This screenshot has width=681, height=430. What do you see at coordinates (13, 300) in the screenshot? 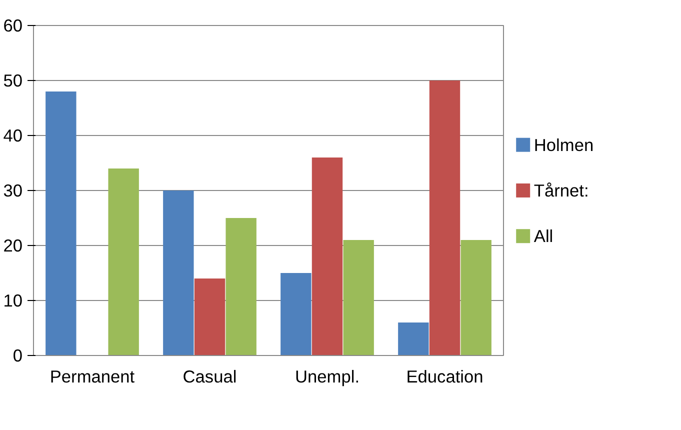
I see `y-tick-label: 10` at bounding box center [13, 300].